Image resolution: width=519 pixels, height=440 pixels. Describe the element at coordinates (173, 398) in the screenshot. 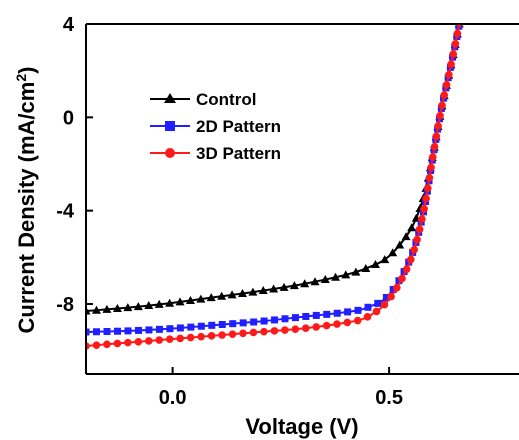

I see `x-tick-label: 0.0` at that location.